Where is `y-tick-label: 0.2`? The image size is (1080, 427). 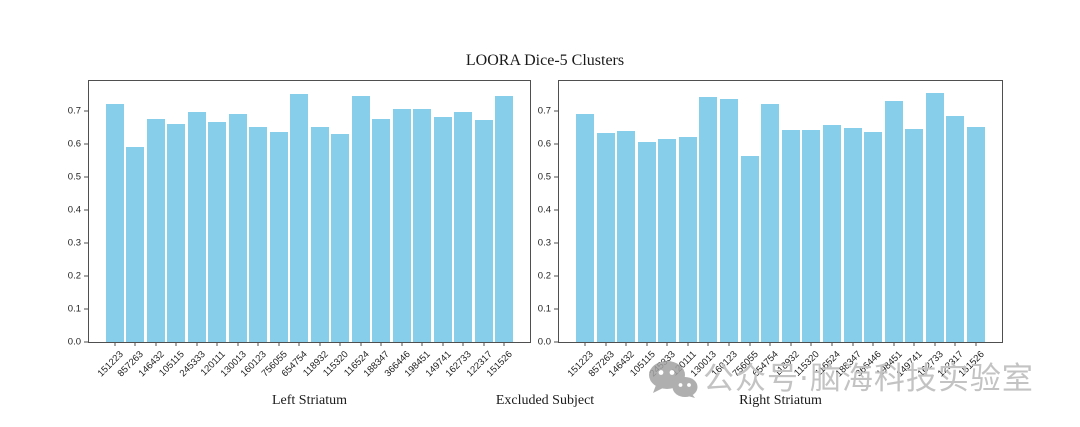
y-tick-label: 0.2 is located at coordinates (74, 276).